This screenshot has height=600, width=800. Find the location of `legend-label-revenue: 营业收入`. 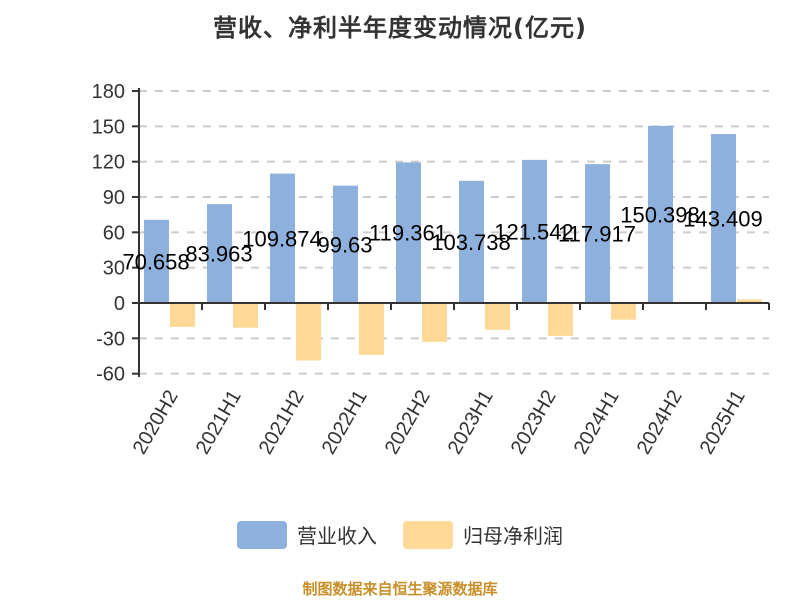

legend-label-revenue: 营业收入 is located at coordinates (337, 536).